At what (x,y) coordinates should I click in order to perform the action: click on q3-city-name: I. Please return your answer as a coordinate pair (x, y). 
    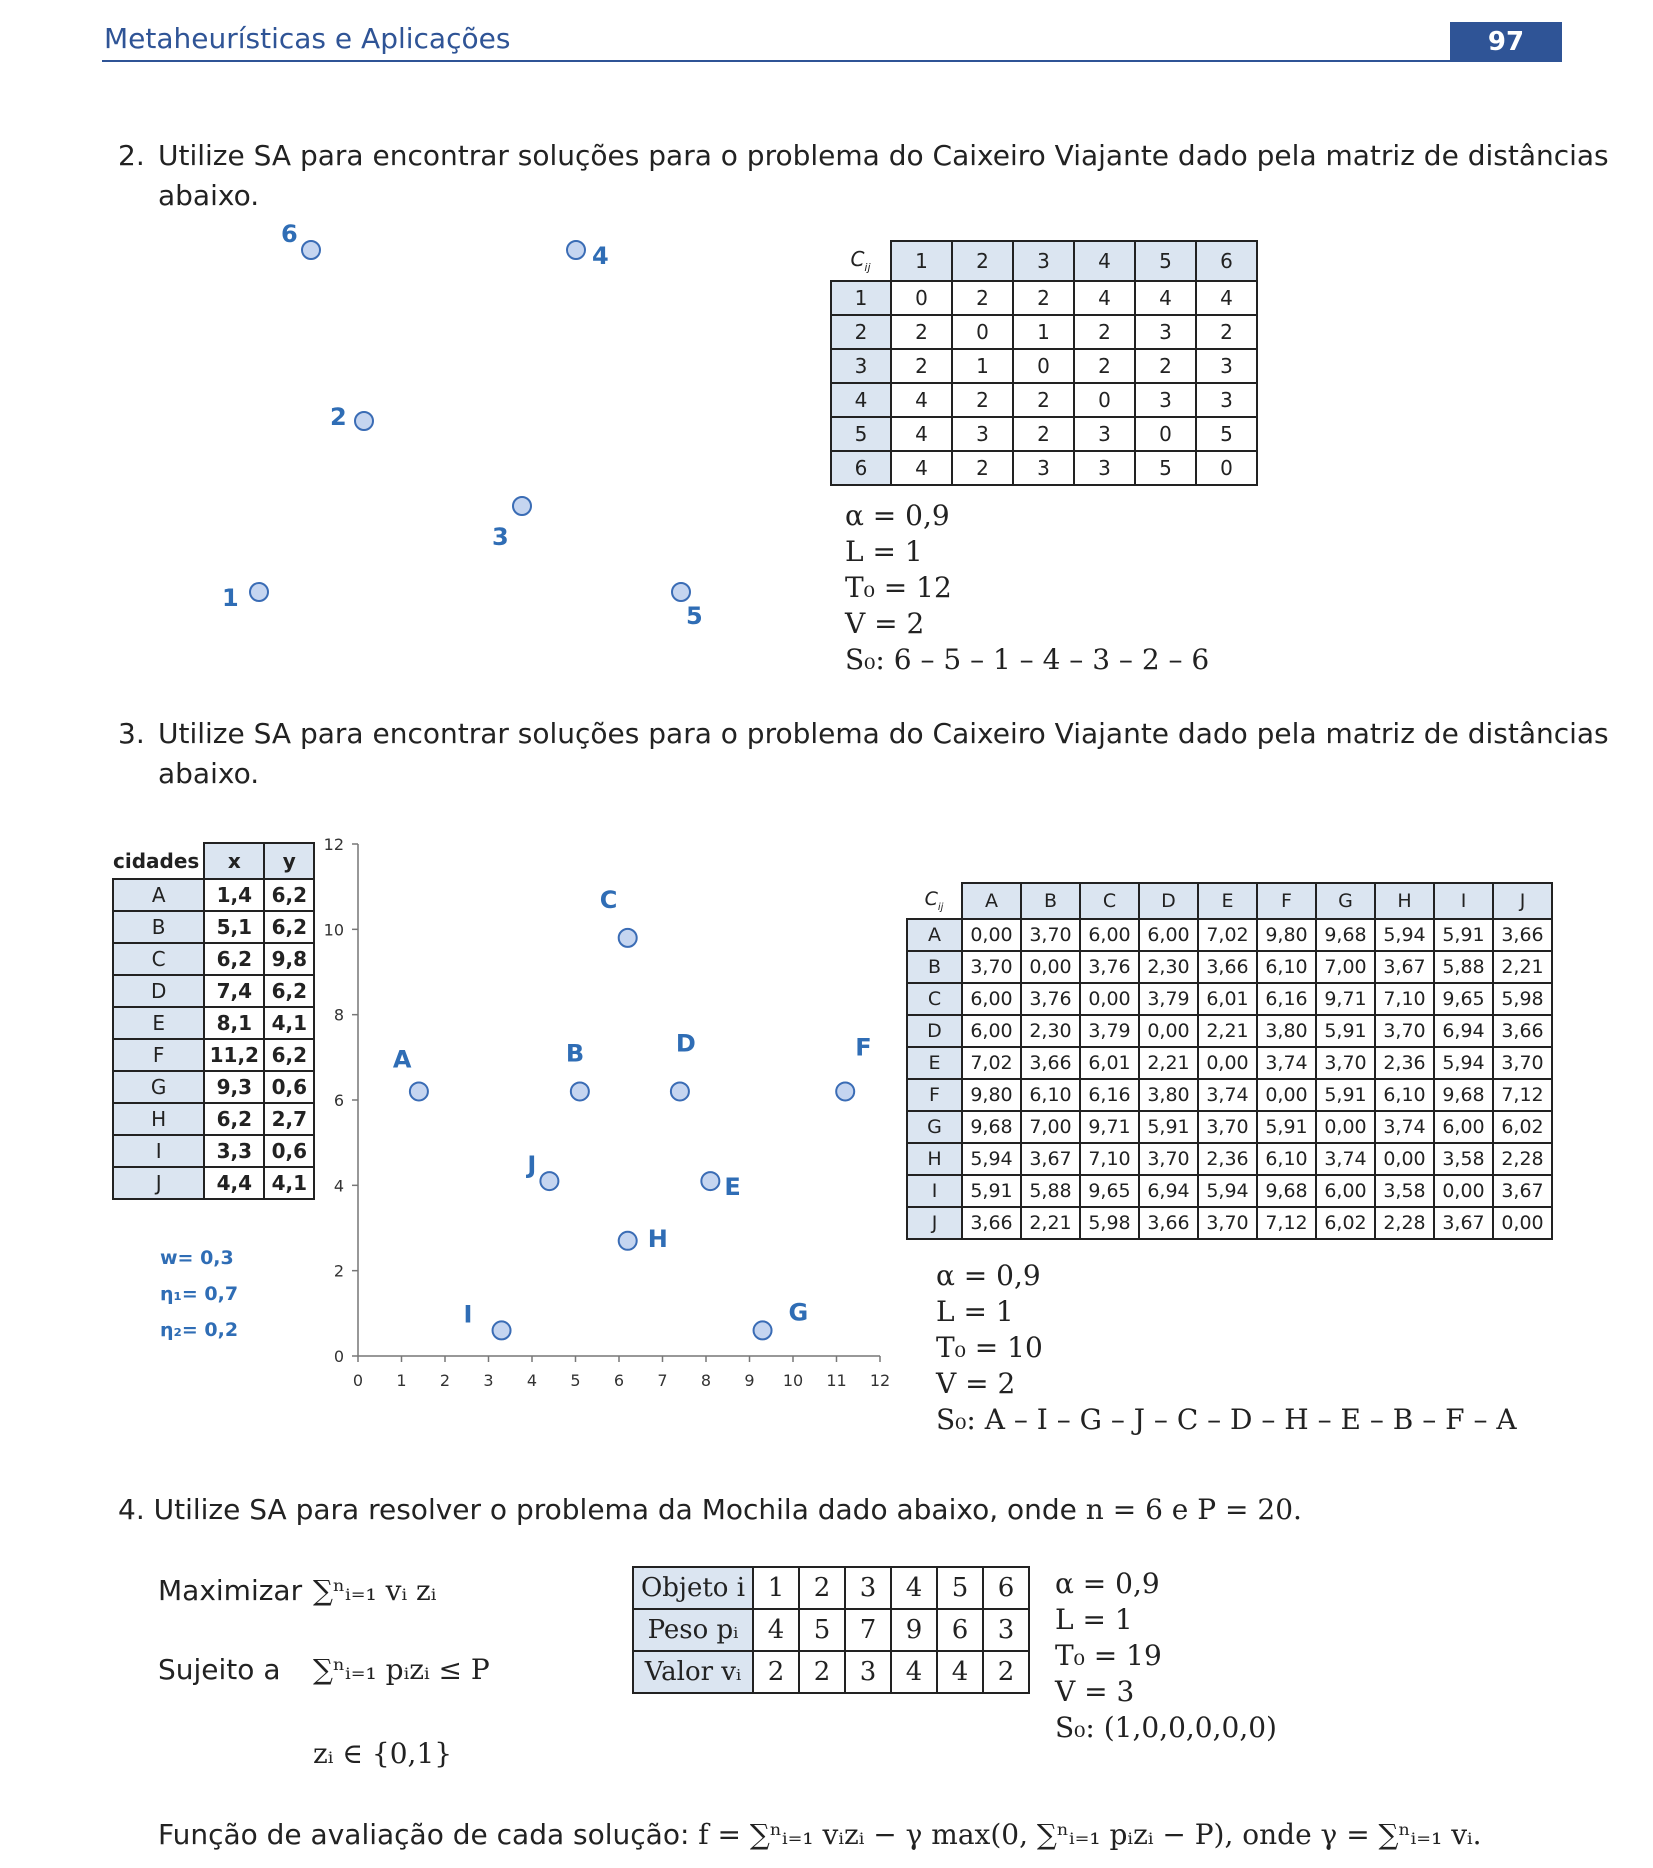
    Looking at the image, I should click on (158, 1151).